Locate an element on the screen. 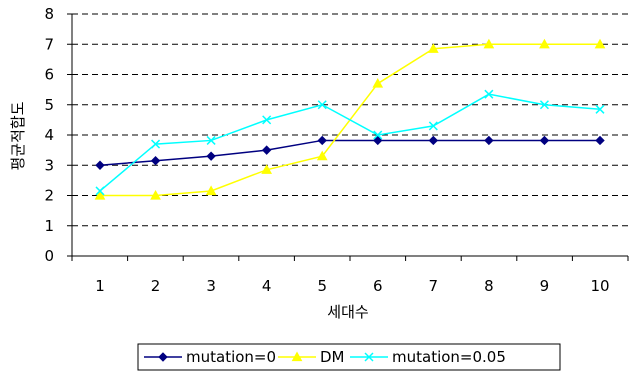  x-axis-title: 세대수 is located at coordinates (347, 312).